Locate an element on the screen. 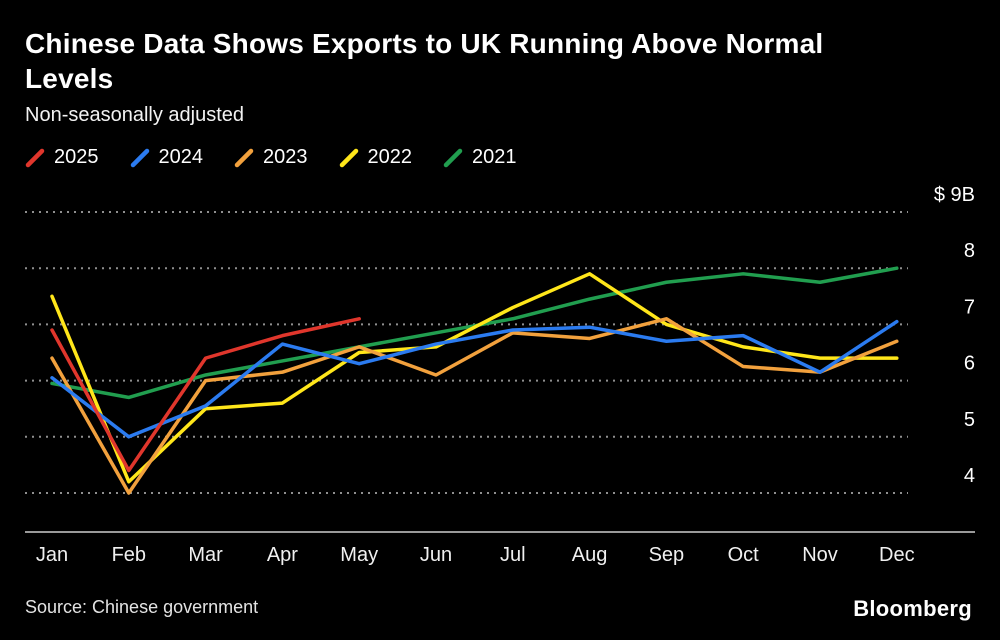 The height and width of the screenshot is (640, 1000). x-tick-label: Oct is located at coordinates (744, 555).